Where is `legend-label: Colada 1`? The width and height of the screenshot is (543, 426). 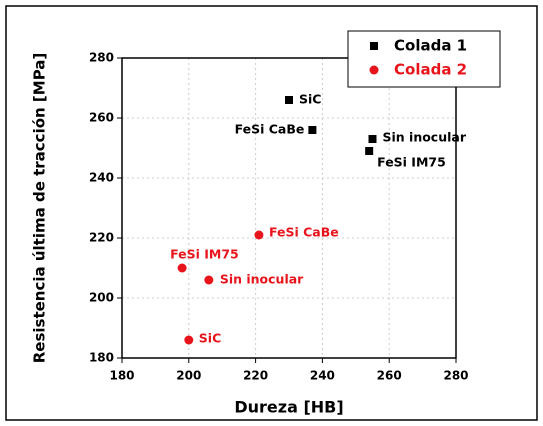 legend-label: Colada 1 is located at coordinates (430, 46).